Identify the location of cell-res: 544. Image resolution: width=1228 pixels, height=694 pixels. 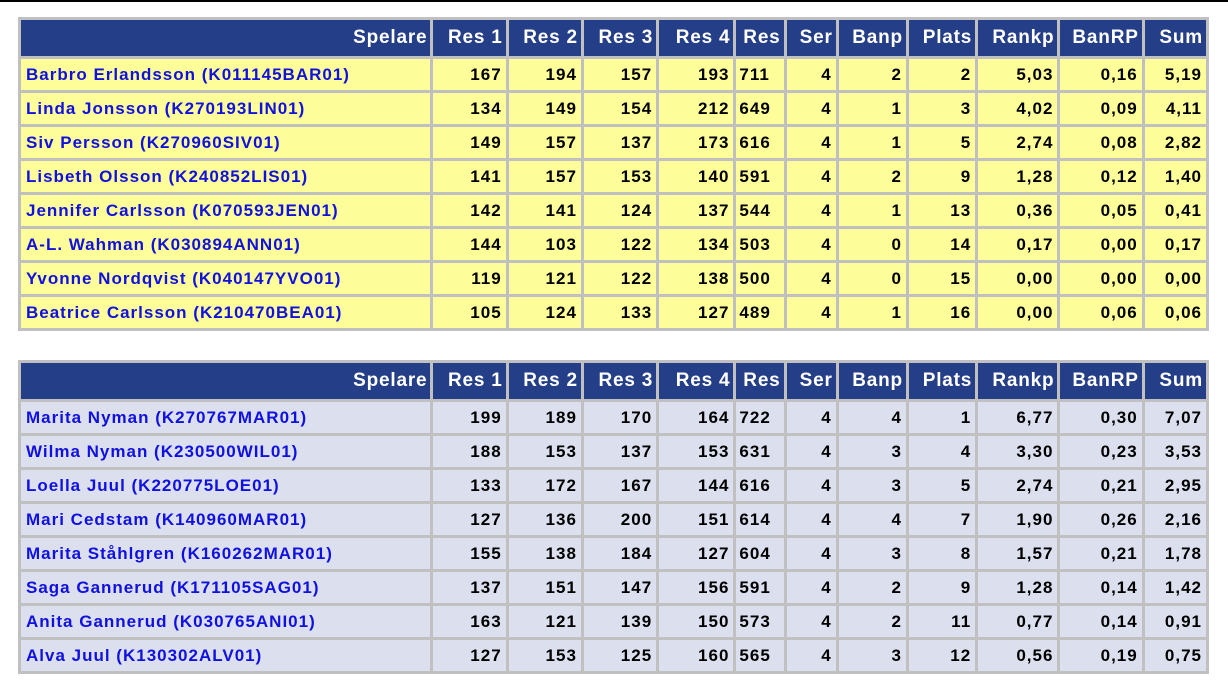
(760, 210).